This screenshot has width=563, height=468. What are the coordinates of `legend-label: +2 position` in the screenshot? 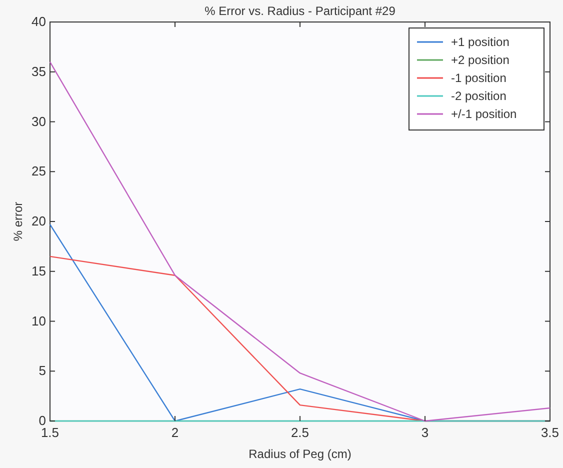 It's located at (480, 60).